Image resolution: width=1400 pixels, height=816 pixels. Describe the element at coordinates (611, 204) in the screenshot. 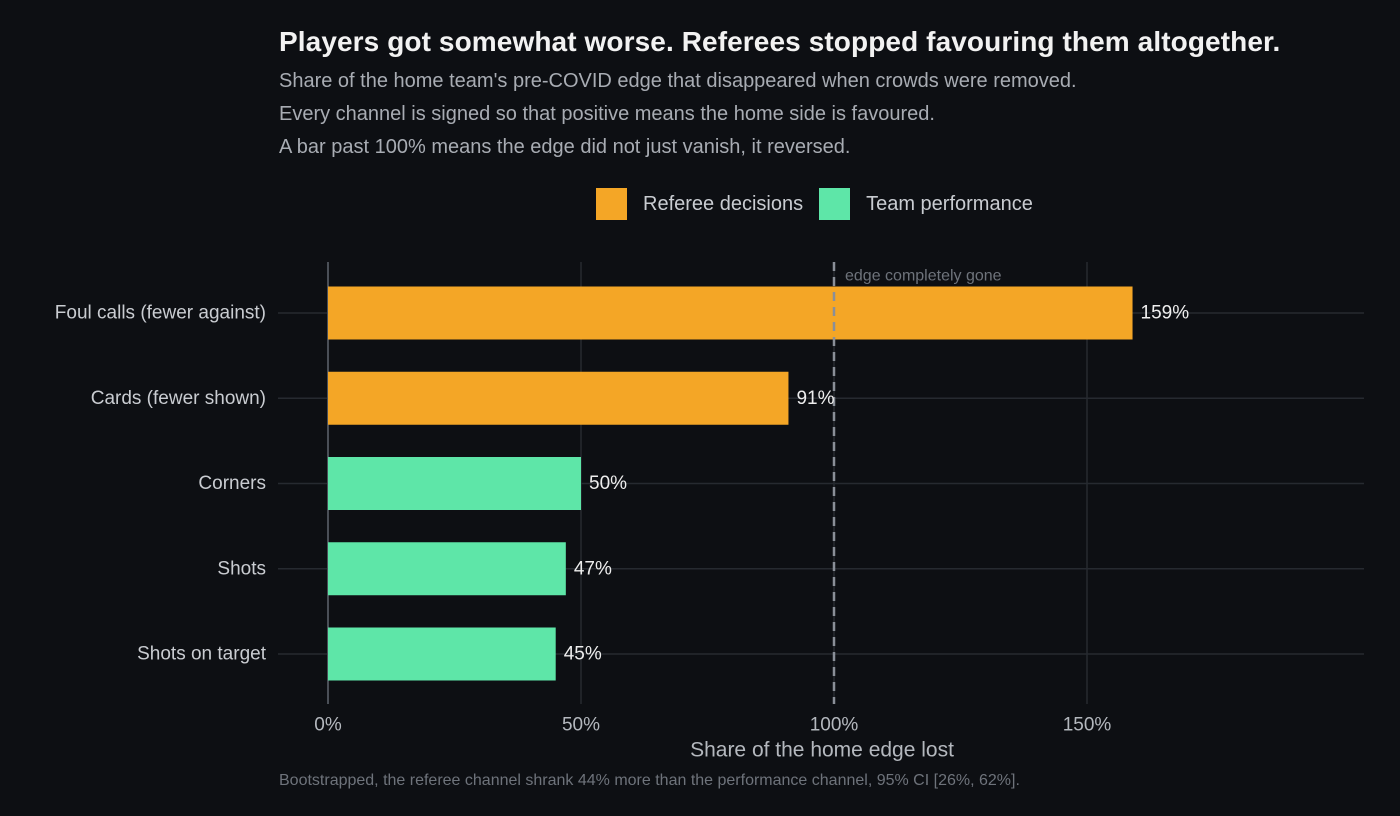

I see `legend-swatch-referee` at that location.